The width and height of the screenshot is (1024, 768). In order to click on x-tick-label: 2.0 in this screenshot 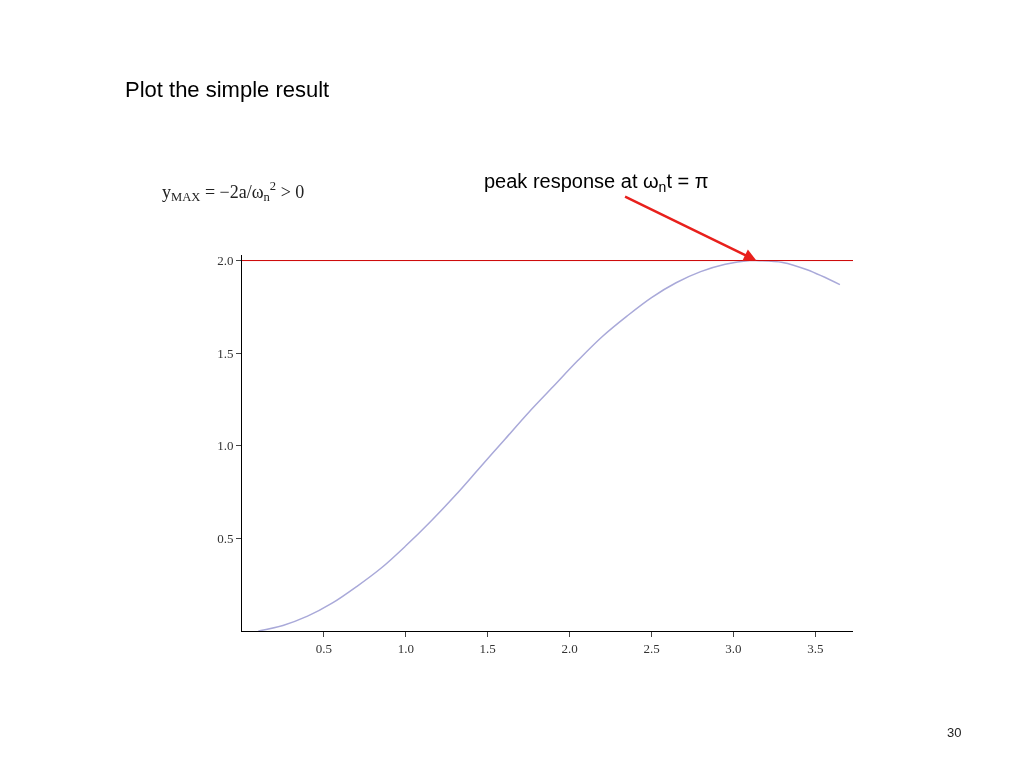, I will do `click(569, 648)`.